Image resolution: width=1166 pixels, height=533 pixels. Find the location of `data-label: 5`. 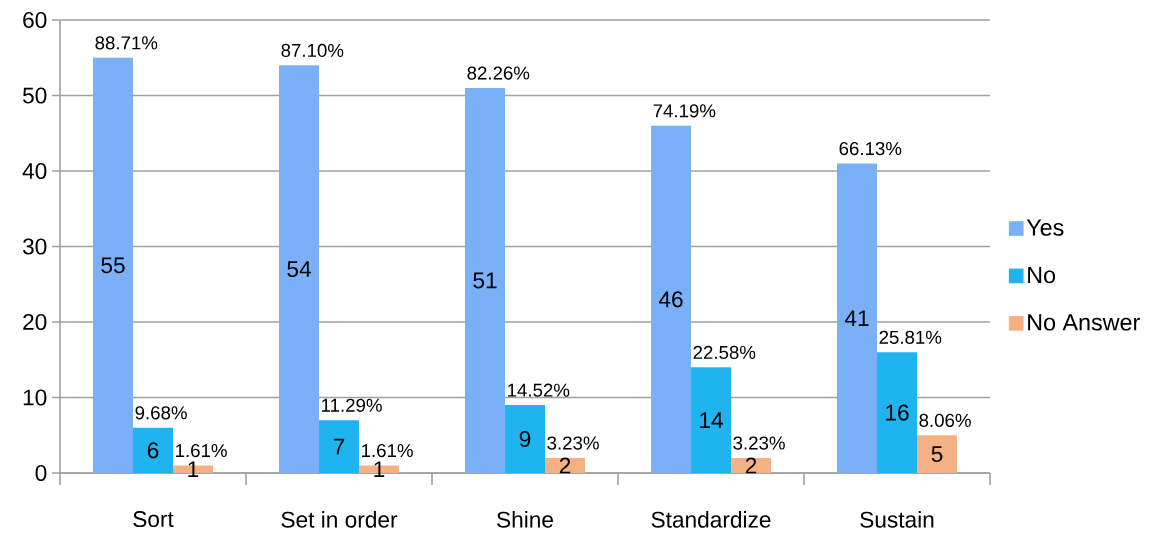

data-label: 5 is located at coordinates (937, 454).